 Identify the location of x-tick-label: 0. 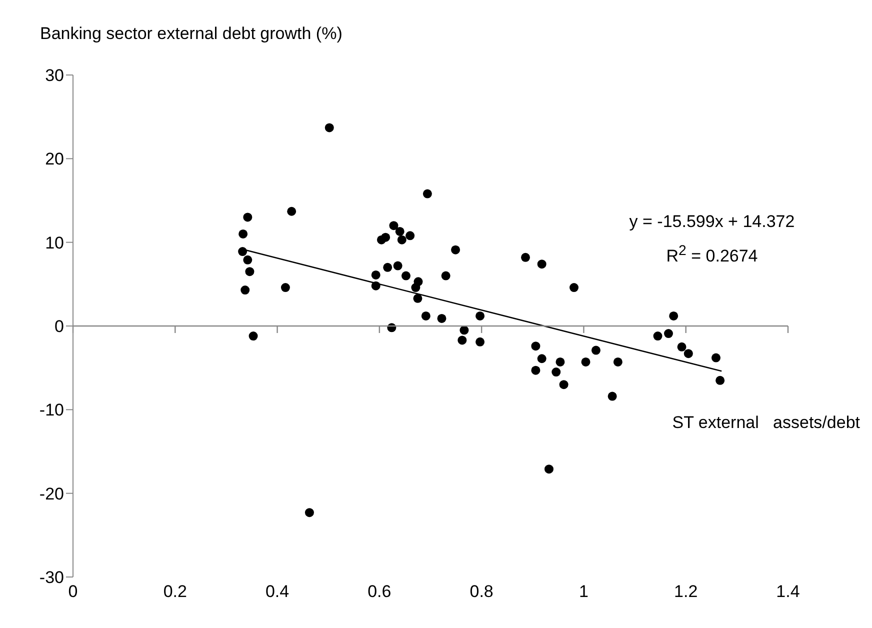
(73, 592).